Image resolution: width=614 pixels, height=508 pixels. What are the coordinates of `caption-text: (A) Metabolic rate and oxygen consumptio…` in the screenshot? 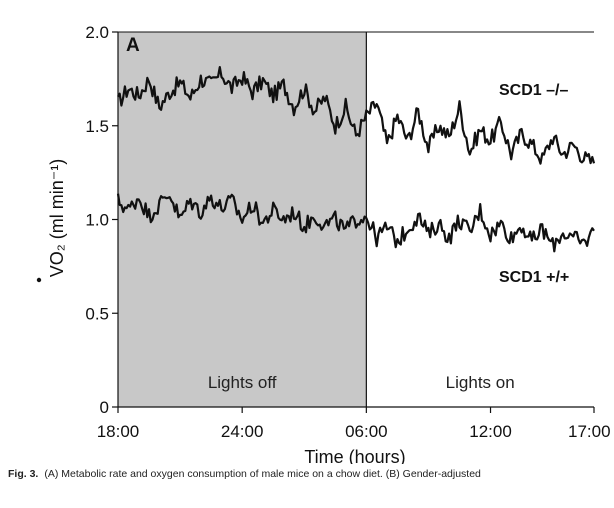 It's located at (262, 474).